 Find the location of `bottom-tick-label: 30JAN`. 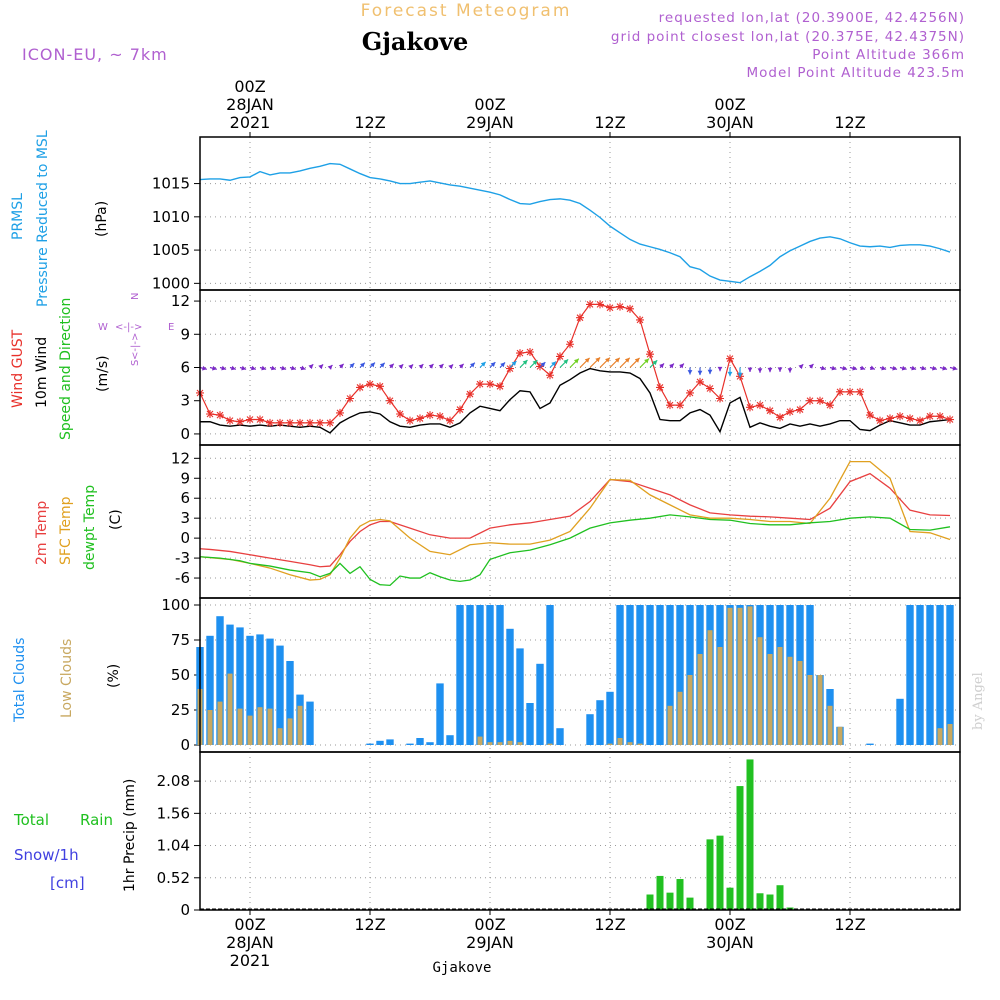

bottom-tick-label: 30JAN is located at coordinates (730, 942).